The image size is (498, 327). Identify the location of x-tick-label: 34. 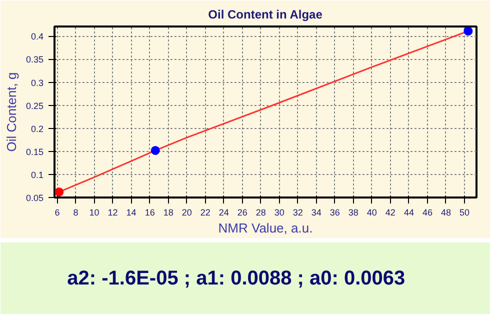
(316, 213).